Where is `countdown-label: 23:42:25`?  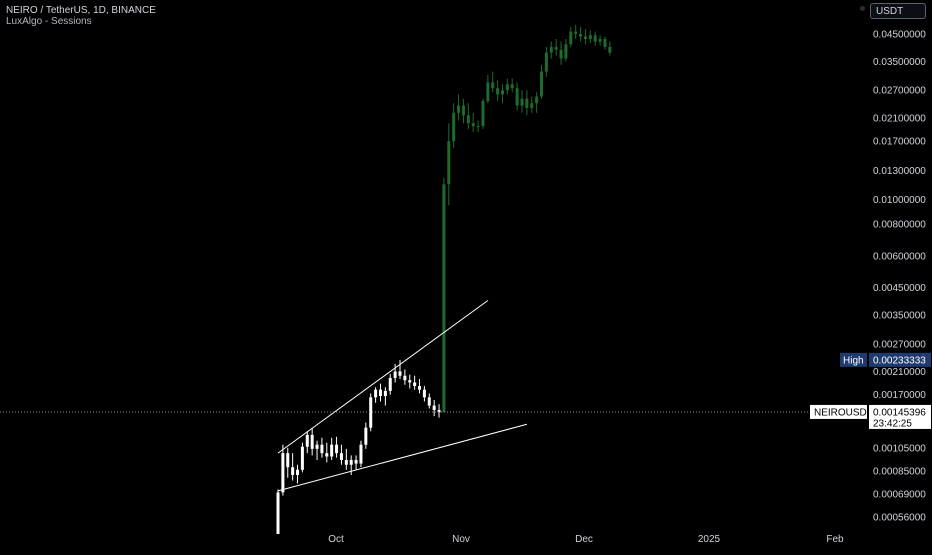
countdown-label: 23:42:25 is located at coordinates (892, 423).